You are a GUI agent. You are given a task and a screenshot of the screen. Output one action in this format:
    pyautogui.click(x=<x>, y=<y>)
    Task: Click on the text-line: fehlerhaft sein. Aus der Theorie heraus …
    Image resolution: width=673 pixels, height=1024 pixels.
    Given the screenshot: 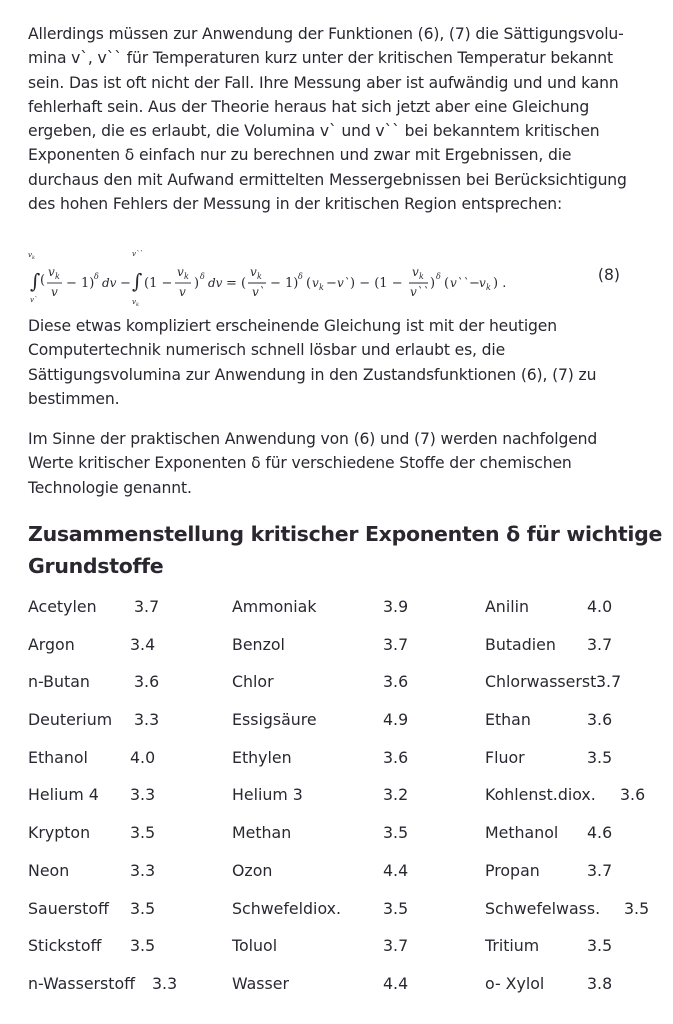 What is the action you would take?
    pyautogui.click(x=309, y=106)
    